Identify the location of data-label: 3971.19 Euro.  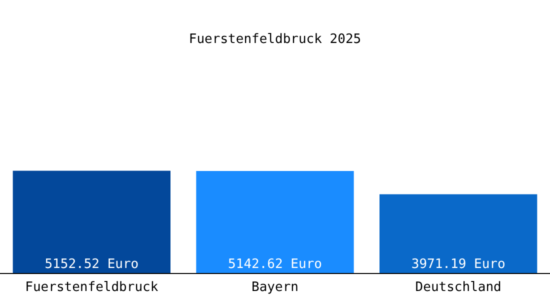
(458, 264).